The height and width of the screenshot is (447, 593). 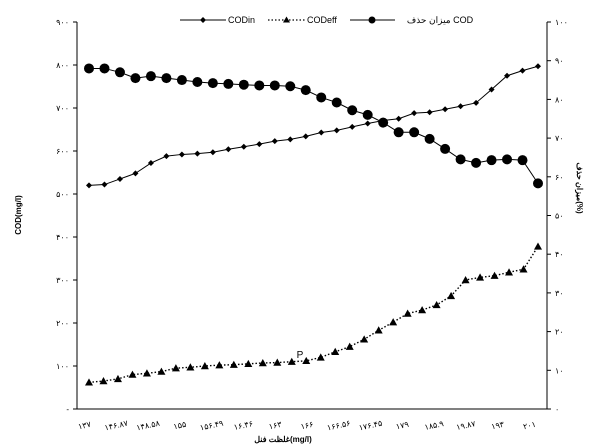 What do you see at coordinates (440, 20) in the screenshot?
I see `legend-removal-label: میزان حذف COD` at bounding box center [440, 20].